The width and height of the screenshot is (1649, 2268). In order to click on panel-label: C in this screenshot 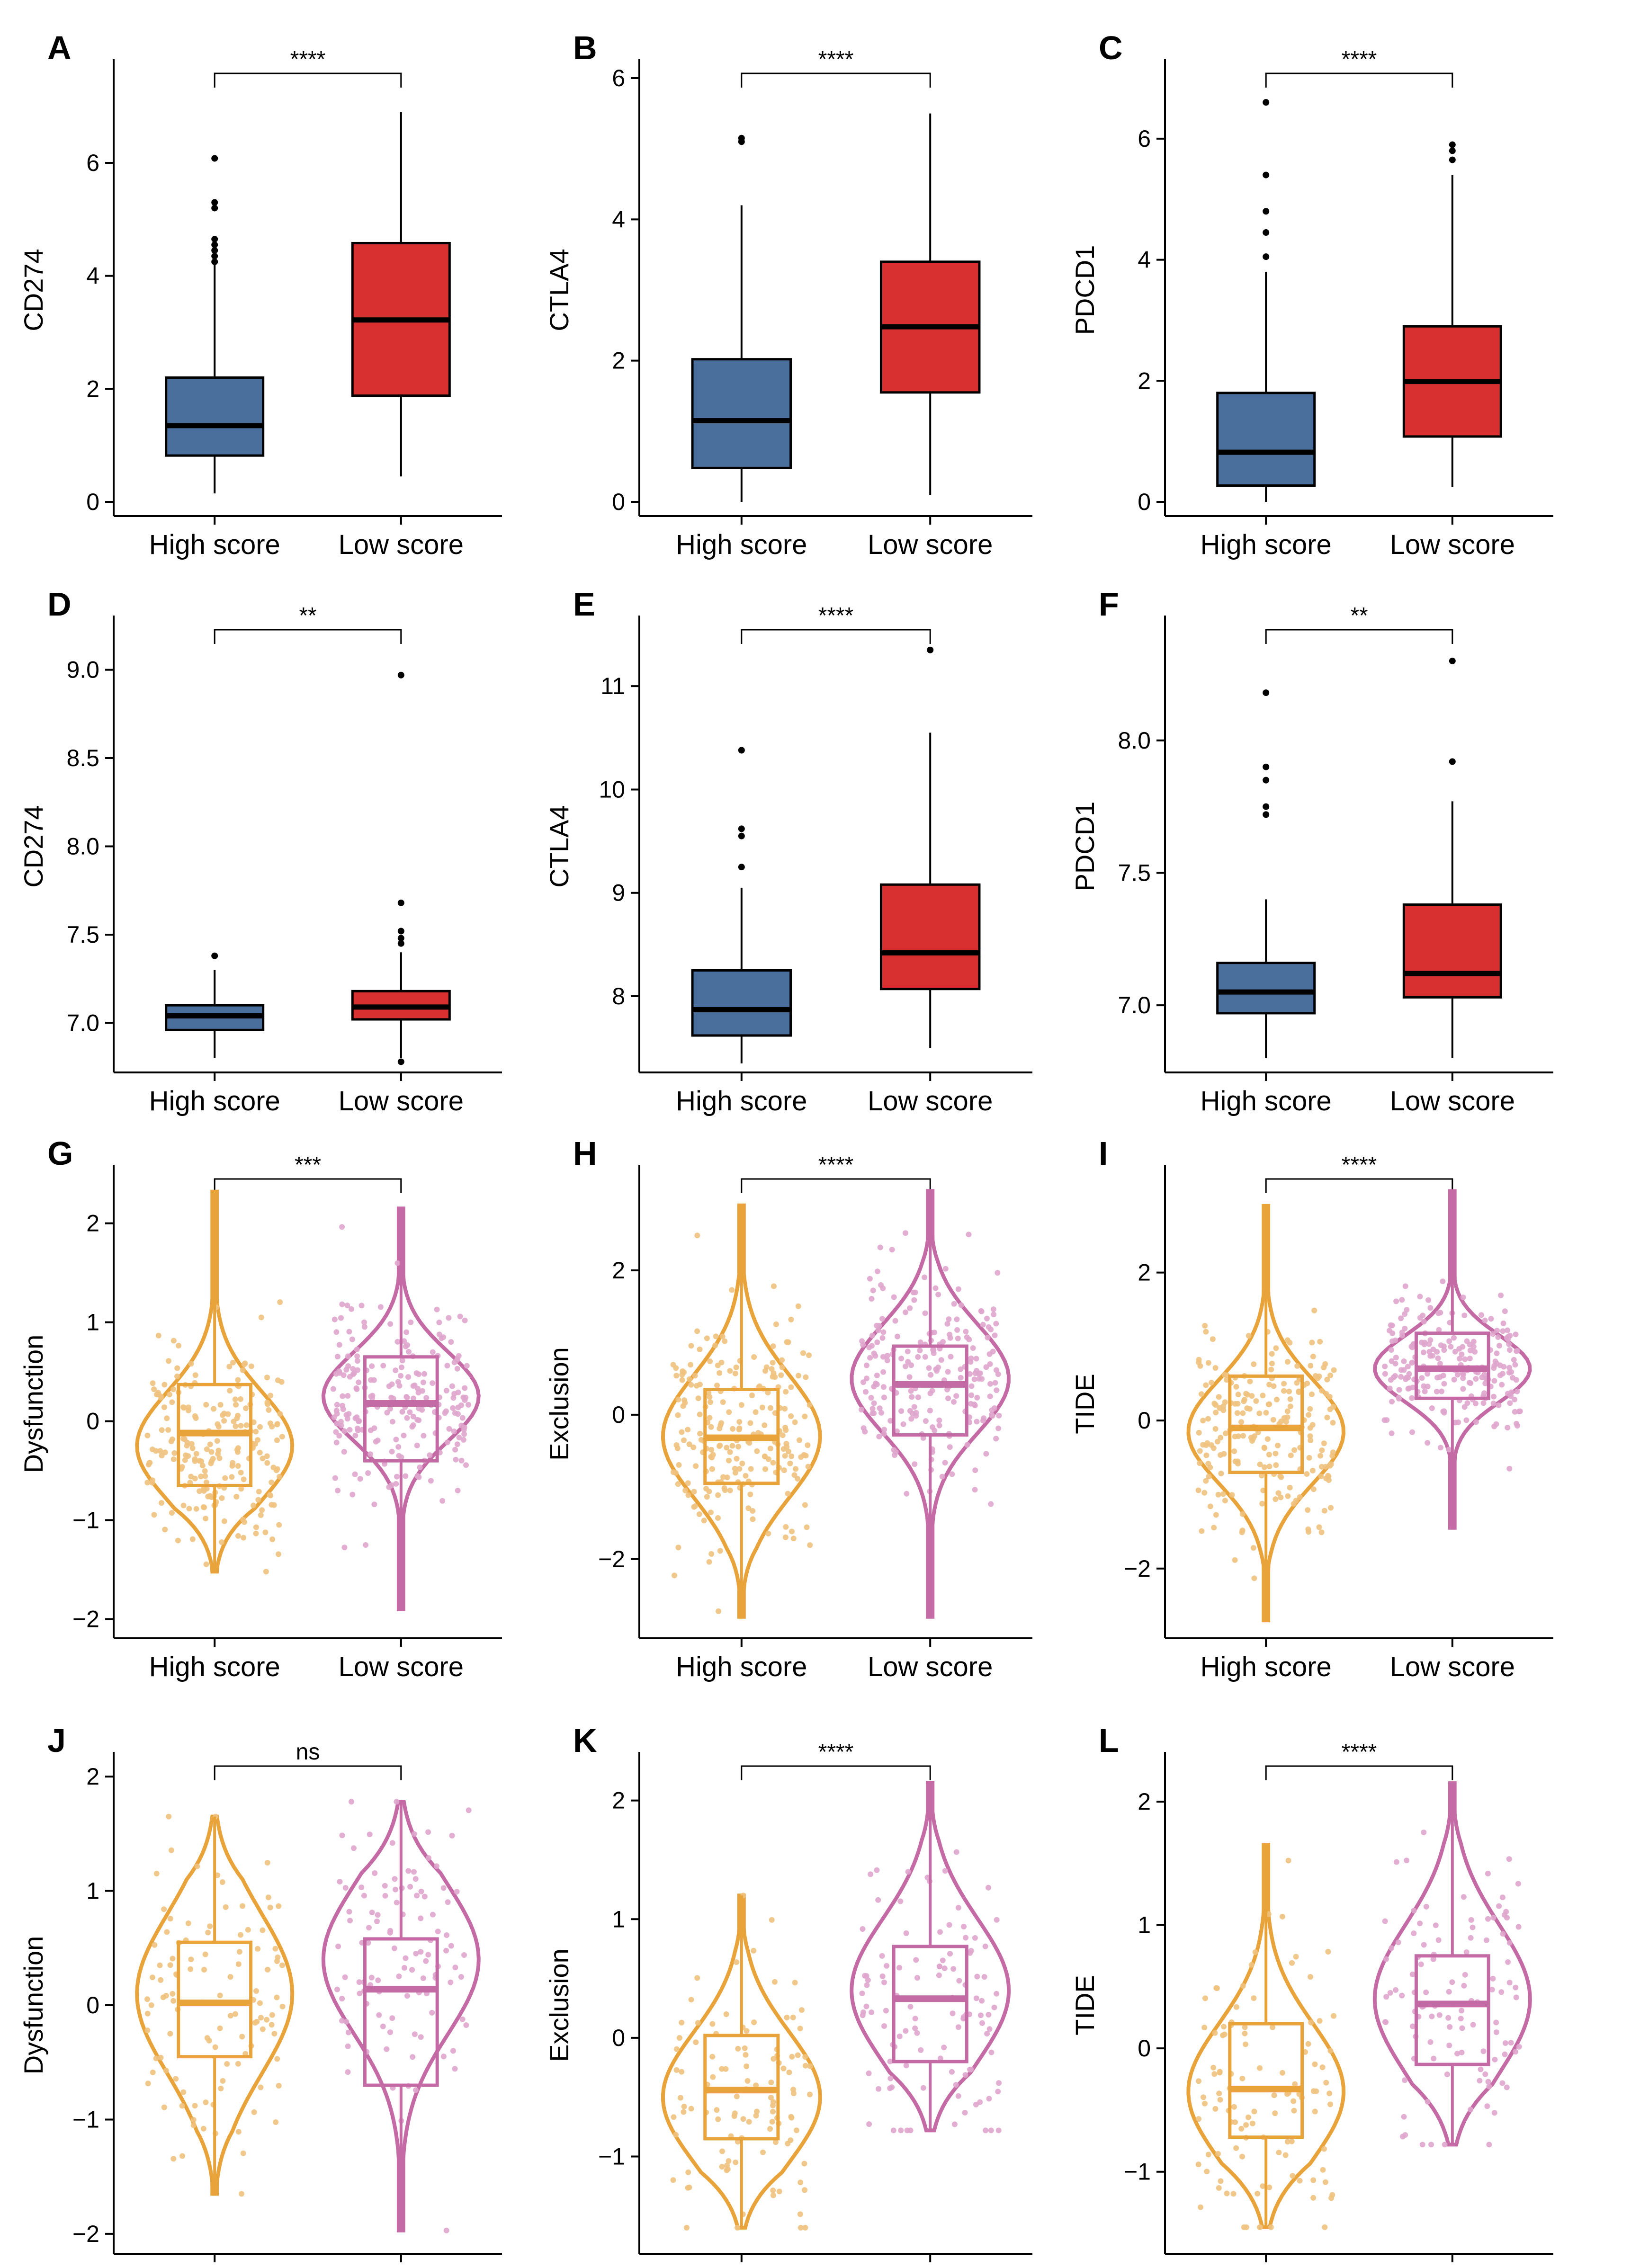, I will do `click(1111, 47)`.